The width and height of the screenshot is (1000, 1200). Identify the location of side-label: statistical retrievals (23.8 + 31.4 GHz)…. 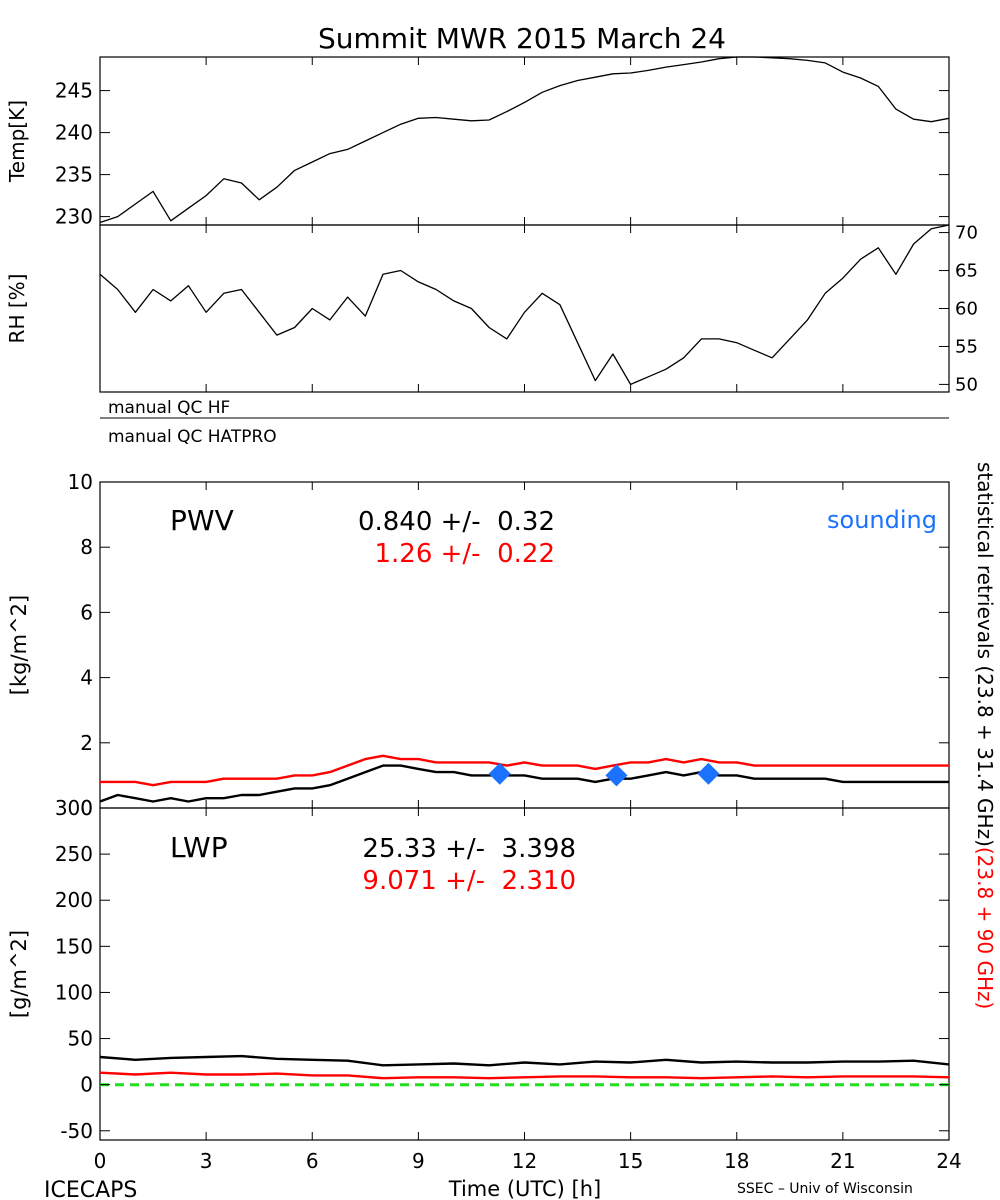
(985, 735).